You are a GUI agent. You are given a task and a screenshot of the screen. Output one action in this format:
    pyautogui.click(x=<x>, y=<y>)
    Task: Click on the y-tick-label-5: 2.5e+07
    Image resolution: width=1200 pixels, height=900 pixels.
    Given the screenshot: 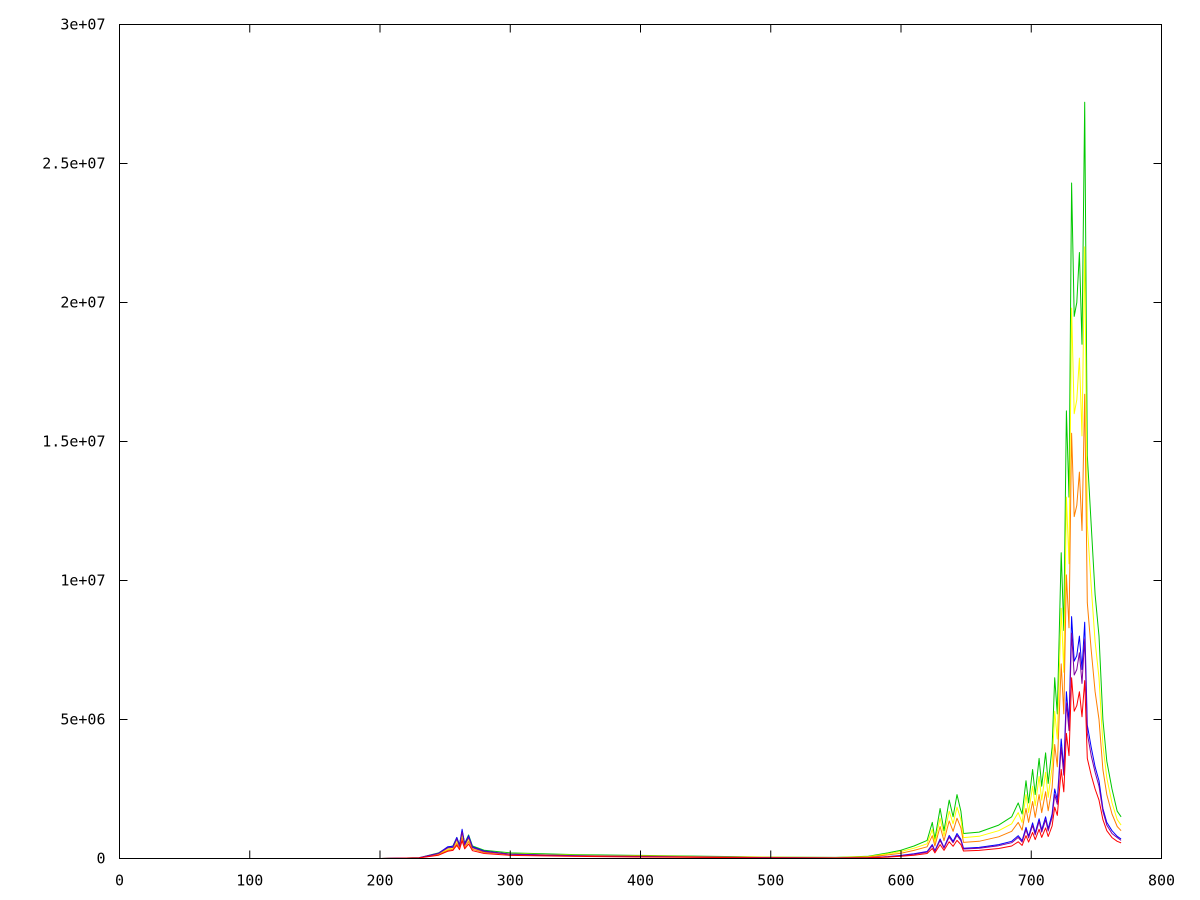 What is the action you would take?
    pyautogui.click(x=73, y=164)
    